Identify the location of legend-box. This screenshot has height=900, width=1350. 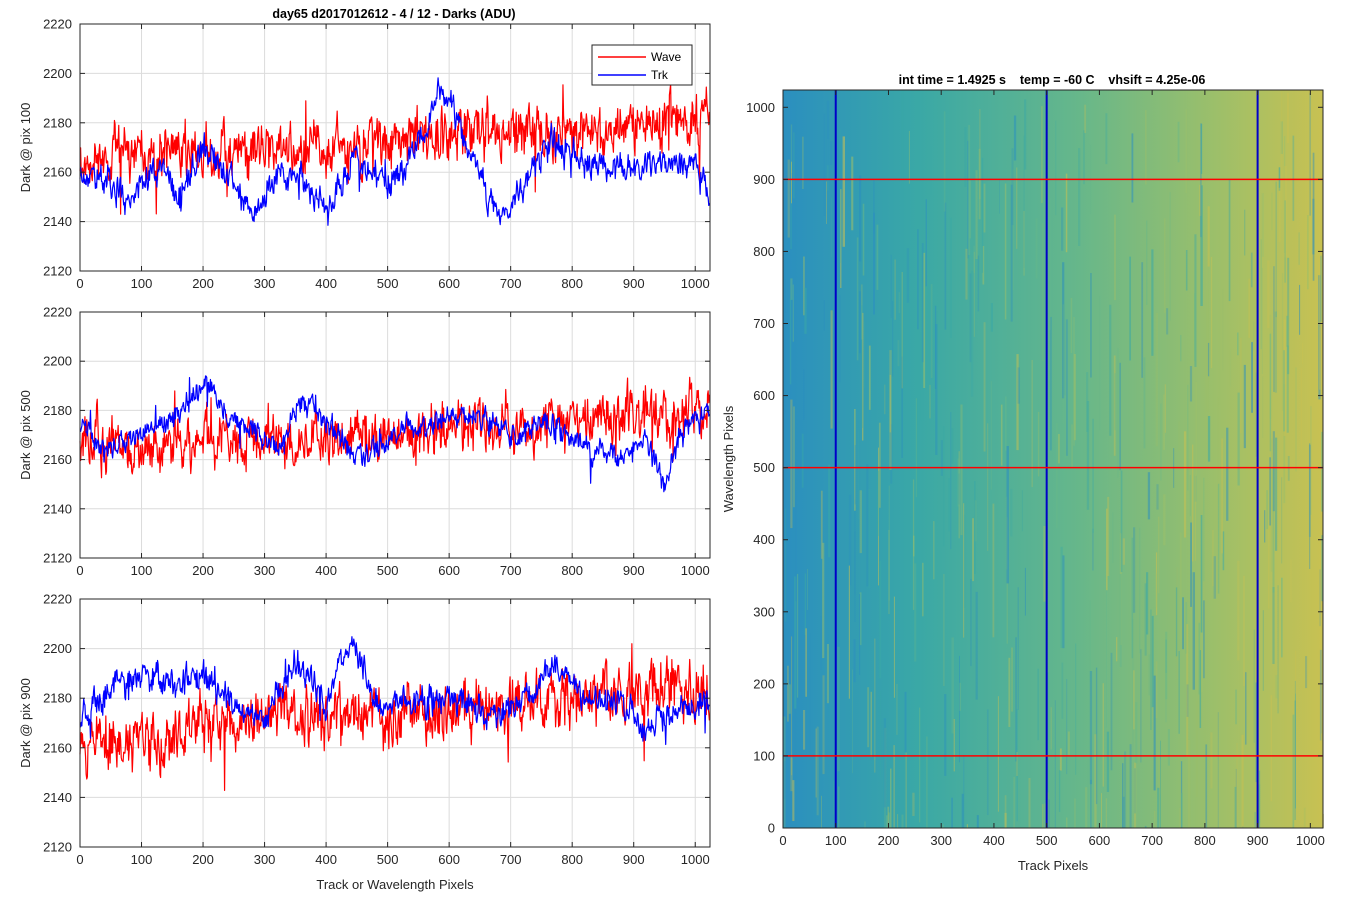
(642, 65).